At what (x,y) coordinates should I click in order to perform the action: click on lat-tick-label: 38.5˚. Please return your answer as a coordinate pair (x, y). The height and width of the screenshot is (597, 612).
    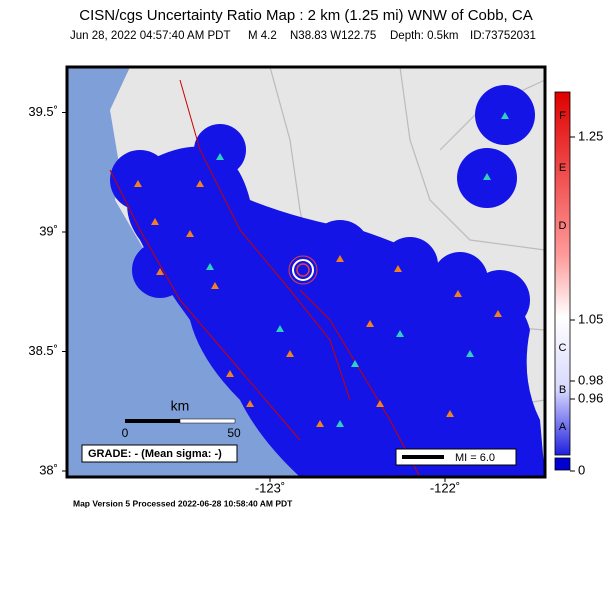
    Looking at the image, I should click on (43, 350).